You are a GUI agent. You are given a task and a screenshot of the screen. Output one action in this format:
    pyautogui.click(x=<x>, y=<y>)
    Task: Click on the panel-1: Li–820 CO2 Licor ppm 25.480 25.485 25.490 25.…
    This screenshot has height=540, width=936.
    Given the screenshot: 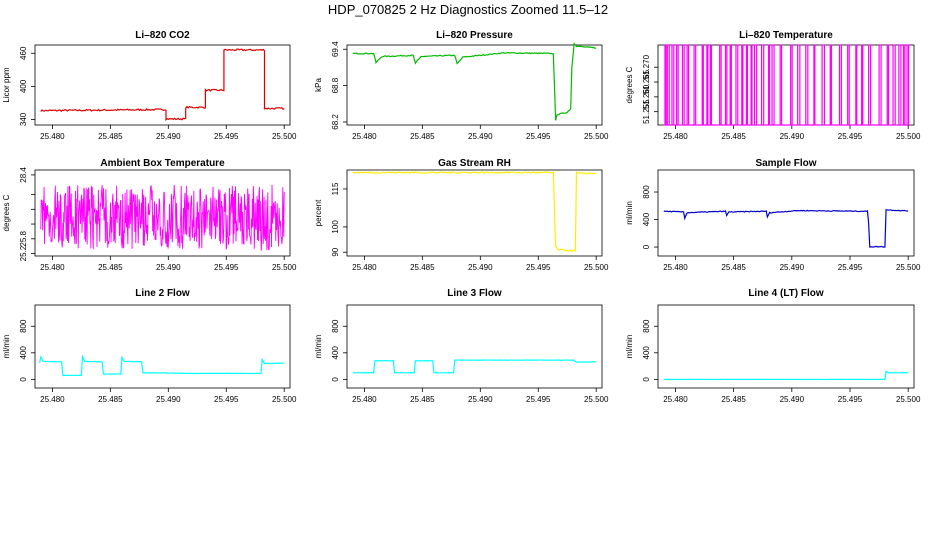 What is the action you would take?
    pyautogui.click(x=149, y=85)
    